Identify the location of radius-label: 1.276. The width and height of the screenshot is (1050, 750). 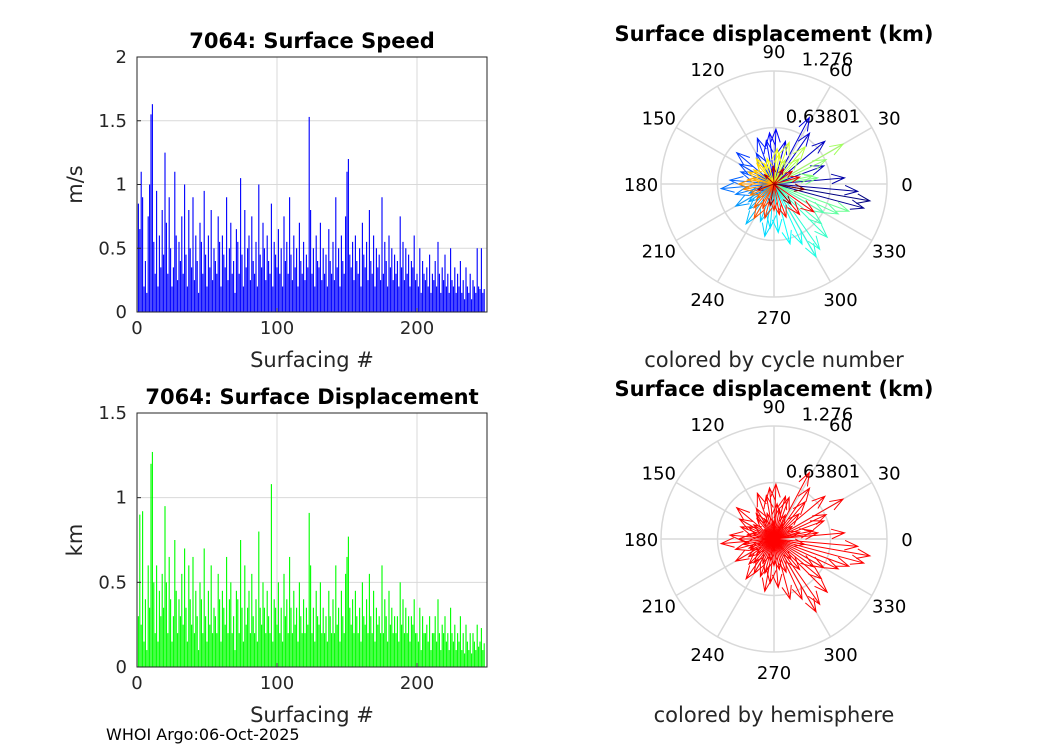
(828, 415).